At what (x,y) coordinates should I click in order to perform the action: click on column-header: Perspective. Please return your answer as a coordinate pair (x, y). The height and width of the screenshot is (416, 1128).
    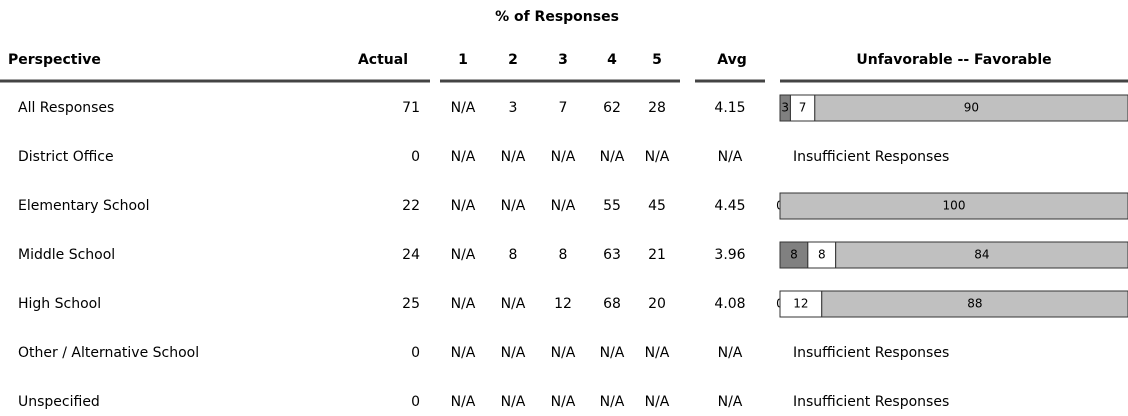
    Looking at the image, I should click on (54, 60).